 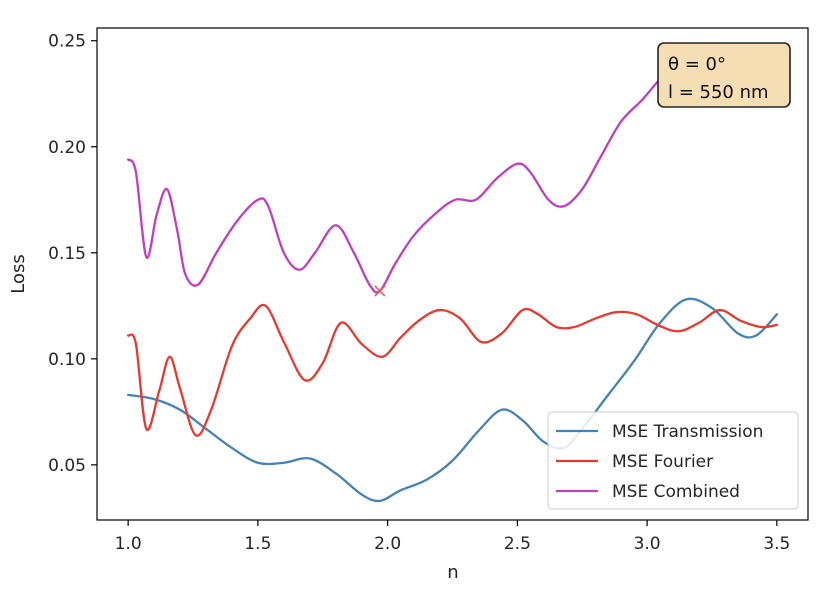 I want to click on legend-items: MSE Transmission MSE Fourier MSE Combined, so click(x=659, y=462).